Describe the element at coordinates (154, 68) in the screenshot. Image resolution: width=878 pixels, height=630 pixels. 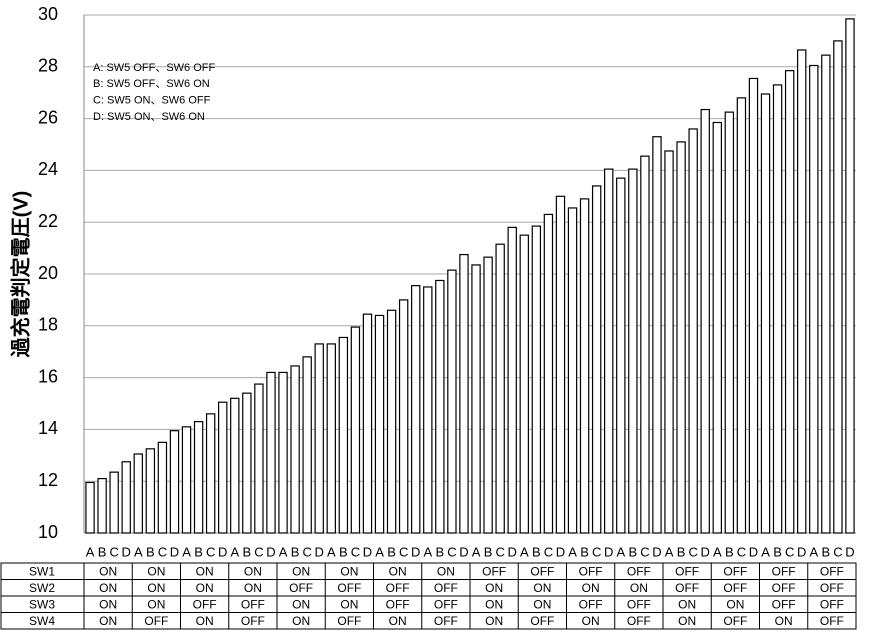
I see `legend-note: A: SW5 OFF、SW6 OFF` at that location.